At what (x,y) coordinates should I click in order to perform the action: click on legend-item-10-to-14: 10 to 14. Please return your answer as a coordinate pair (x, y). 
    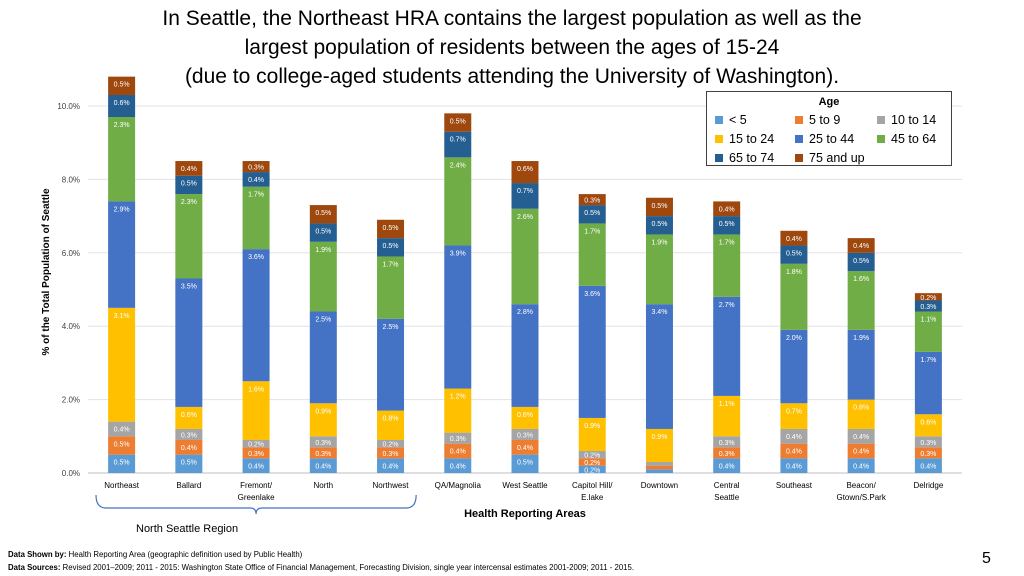
    Looking at the image, I should click on (906, 120).